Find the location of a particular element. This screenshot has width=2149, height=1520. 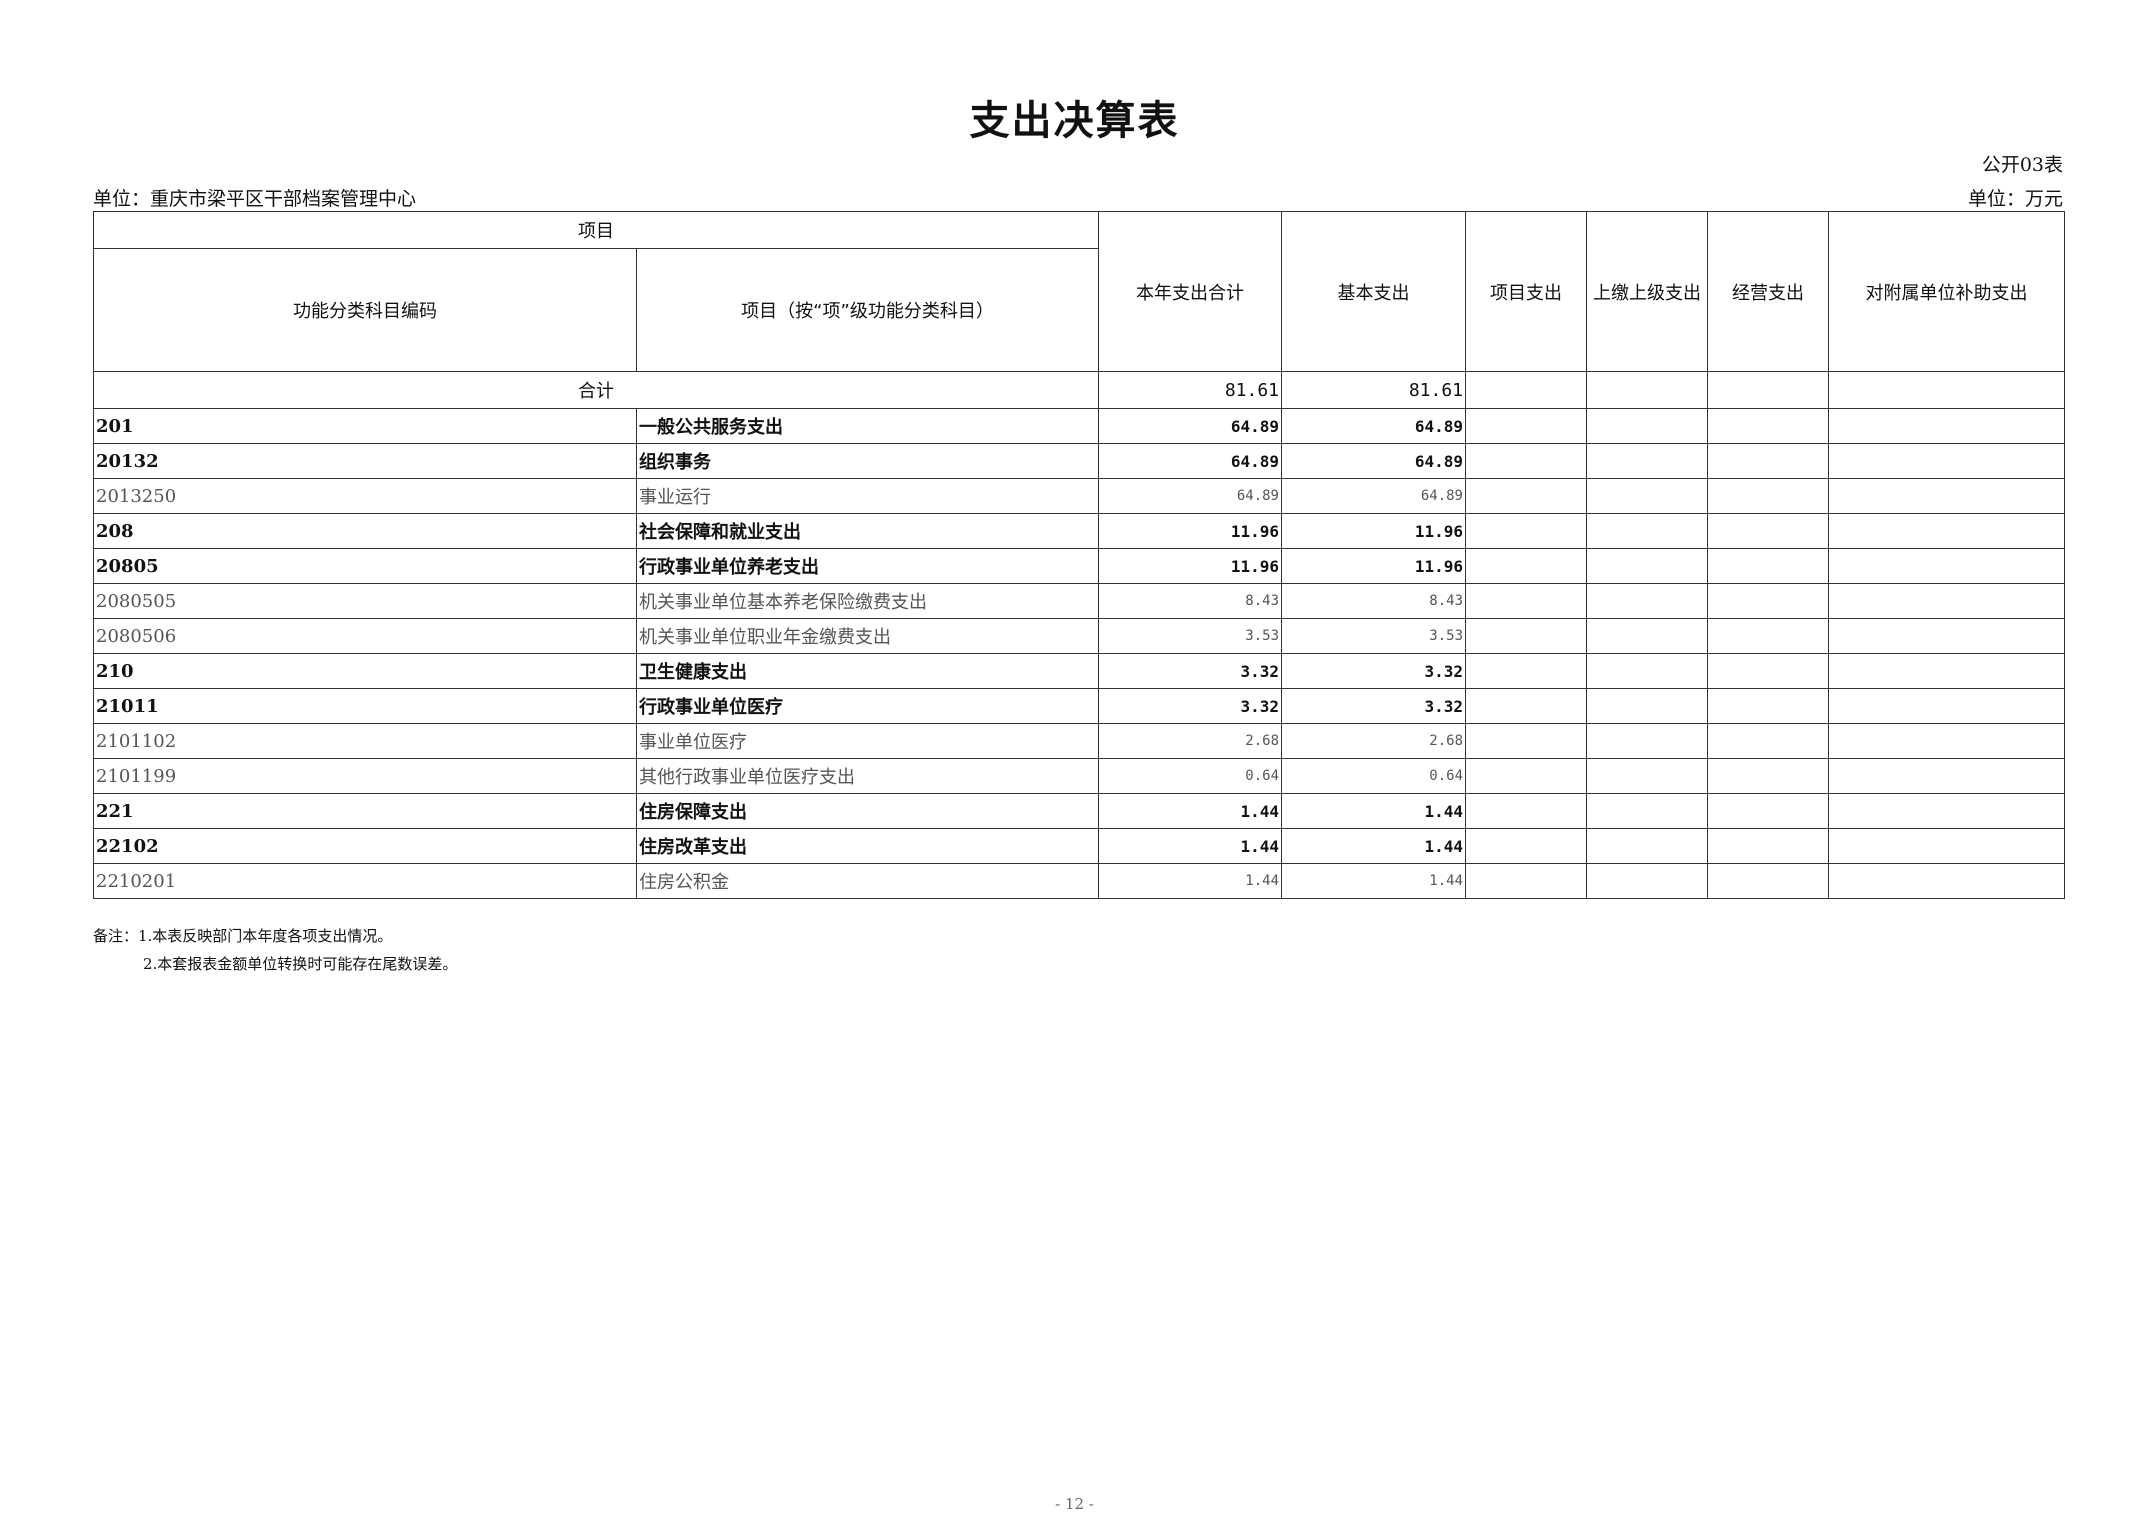

row-total: 0.64 is located at coordinates (1190, 776).